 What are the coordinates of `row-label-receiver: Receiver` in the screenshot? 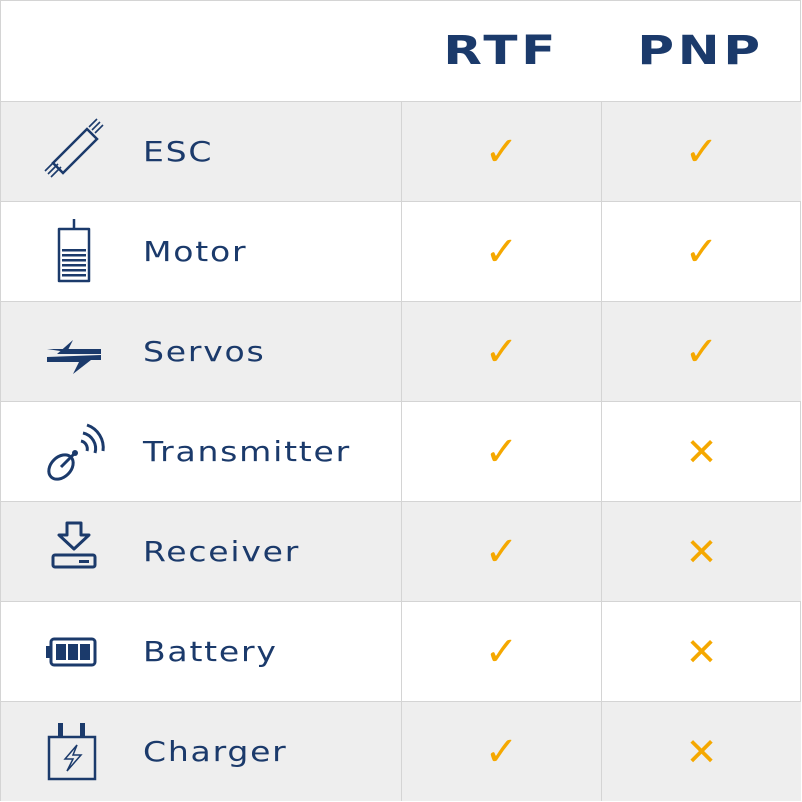 It's located at (222, 551).